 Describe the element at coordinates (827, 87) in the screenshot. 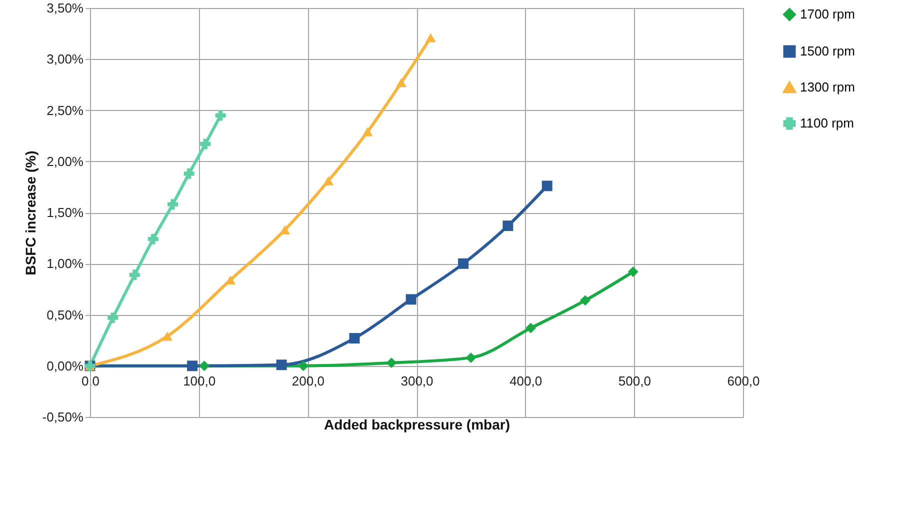

I see `legend-label: 1300 rpm` at that location.